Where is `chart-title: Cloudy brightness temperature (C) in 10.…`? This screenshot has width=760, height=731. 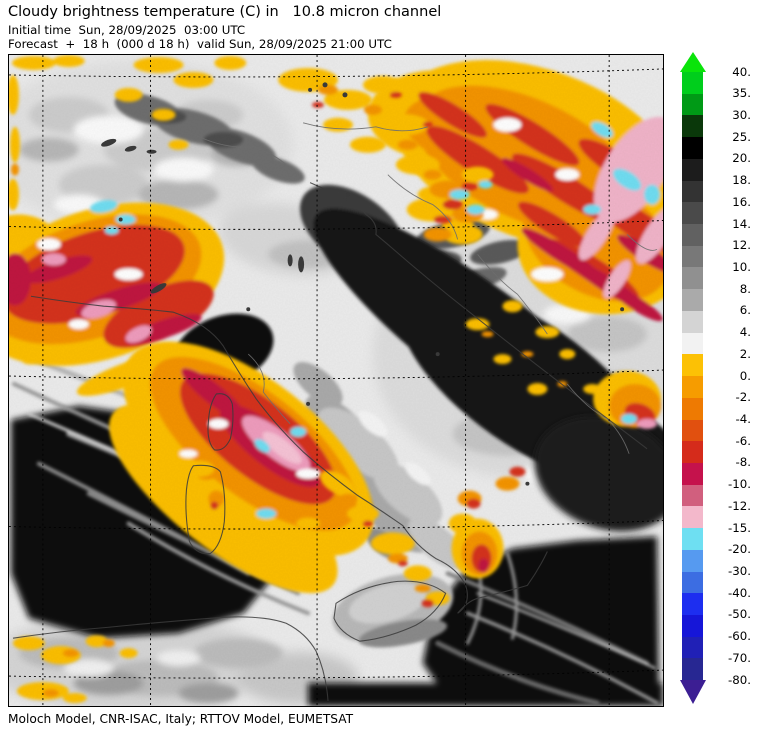 chart-title: Cloudy brightness temperature (C) in 10.… is located at coordinates (225, 12).